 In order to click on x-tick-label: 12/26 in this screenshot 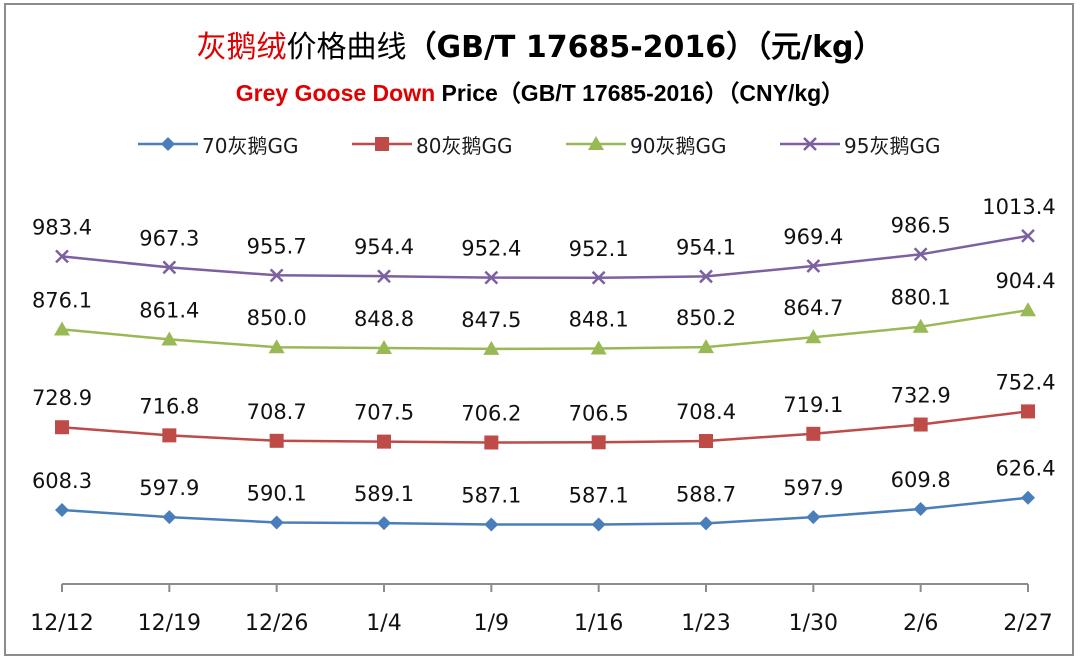, I will do `click(276, 623)`.